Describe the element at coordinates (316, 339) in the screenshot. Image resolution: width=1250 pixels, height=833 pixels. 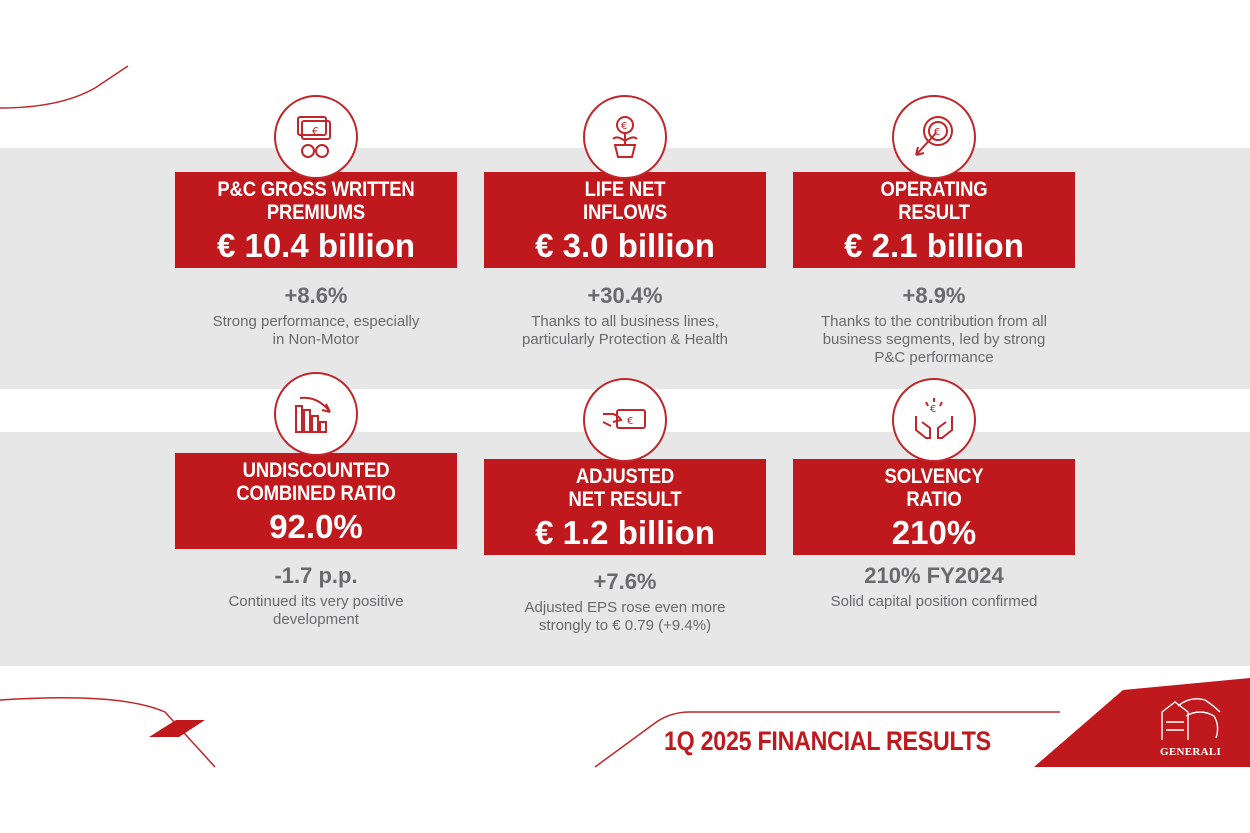
I see `desc-line2: in Non-Motor` at that location.